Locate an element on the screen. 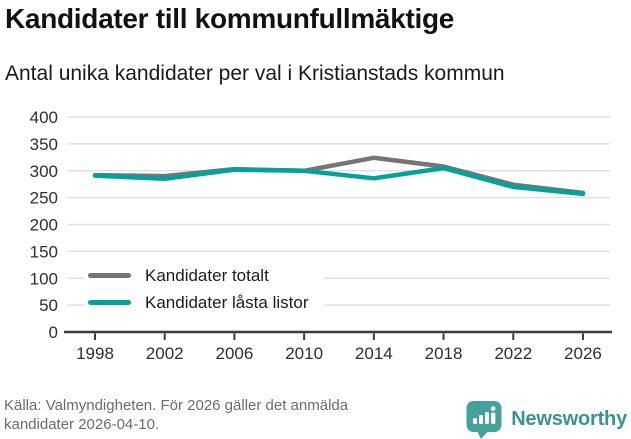 The height and width of the screenshot is (439, 631). svg-text: 350 is located at coordinates (44, 144).